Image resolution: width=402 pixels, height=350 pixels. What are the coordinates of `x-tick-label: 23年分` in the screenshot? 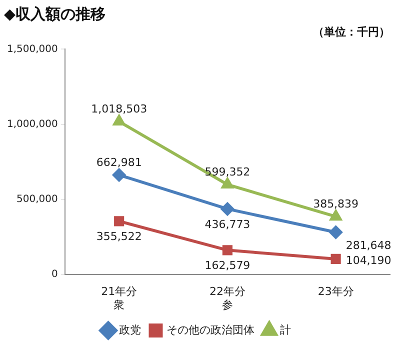 It's located at (336, 291).